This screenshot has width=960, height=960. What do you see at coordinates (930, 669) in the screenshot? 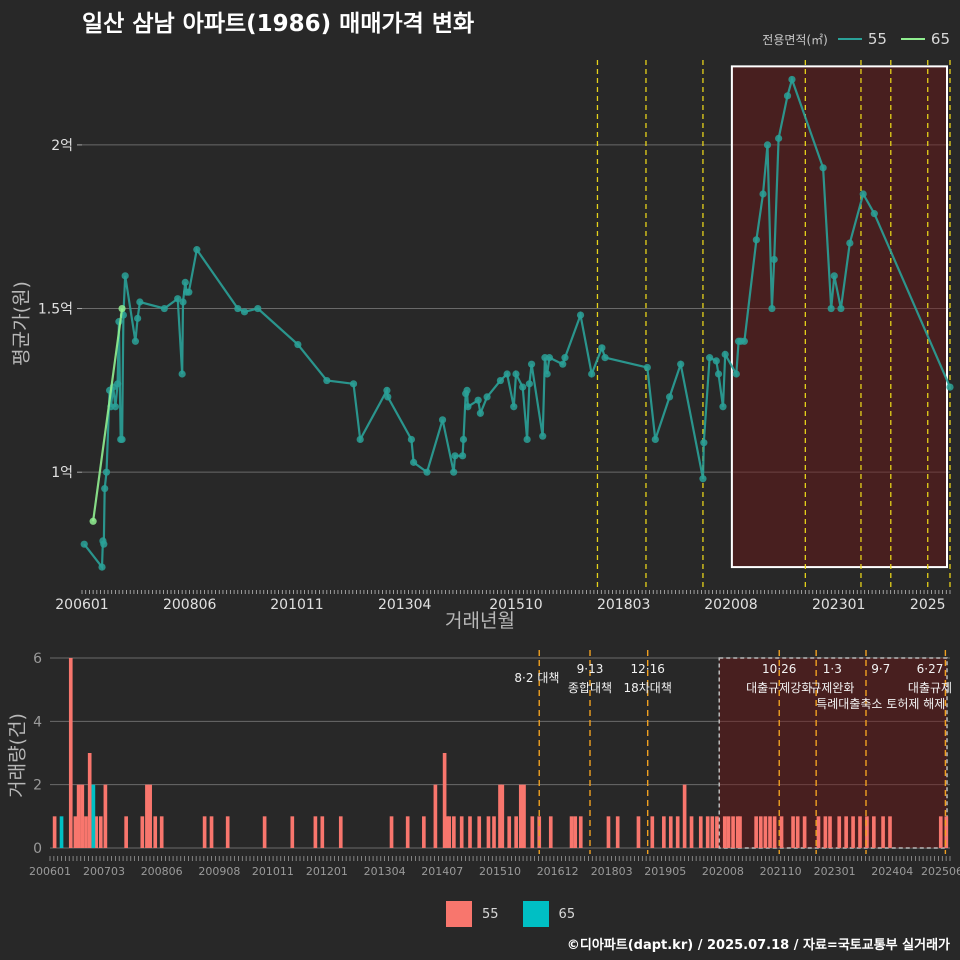
I see `policy-date-label: 6·27` at bounding box center [930, 669].